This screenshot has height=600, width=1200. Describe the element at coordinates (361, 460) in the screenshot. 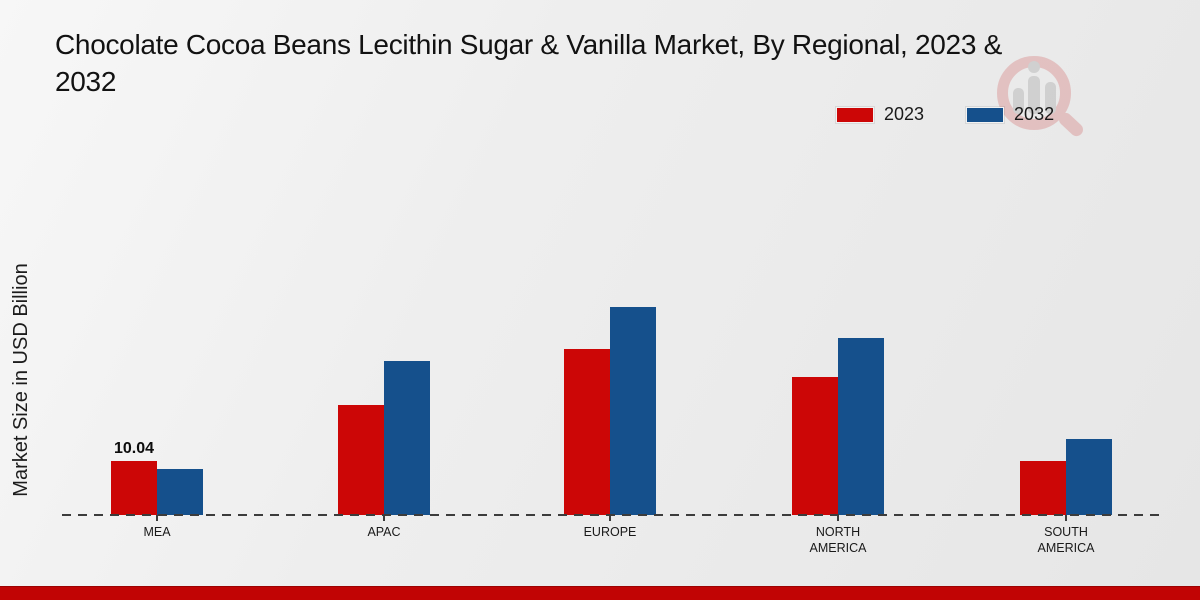

I see `bar-2023-apac` at that location.